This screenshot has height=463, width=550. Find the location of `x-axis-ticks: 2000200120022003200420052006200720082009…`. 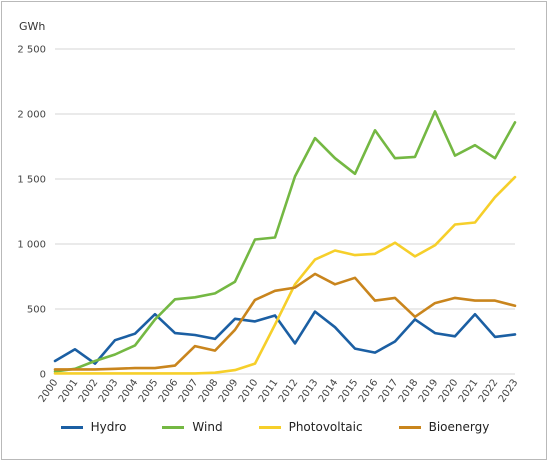

x-axis-ticks: 2000200120022003200420052006200720082009… is located at coordinates (279, 390).